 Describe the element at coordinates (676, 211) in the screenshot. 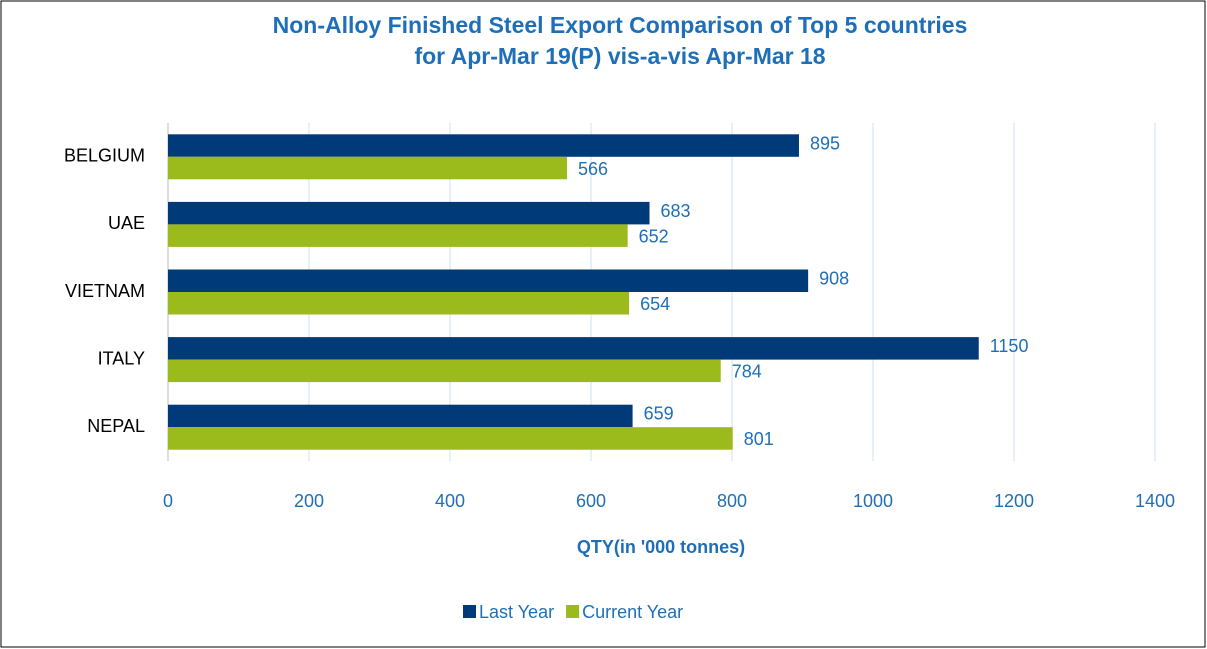

I see `data-label: 683` at that location.